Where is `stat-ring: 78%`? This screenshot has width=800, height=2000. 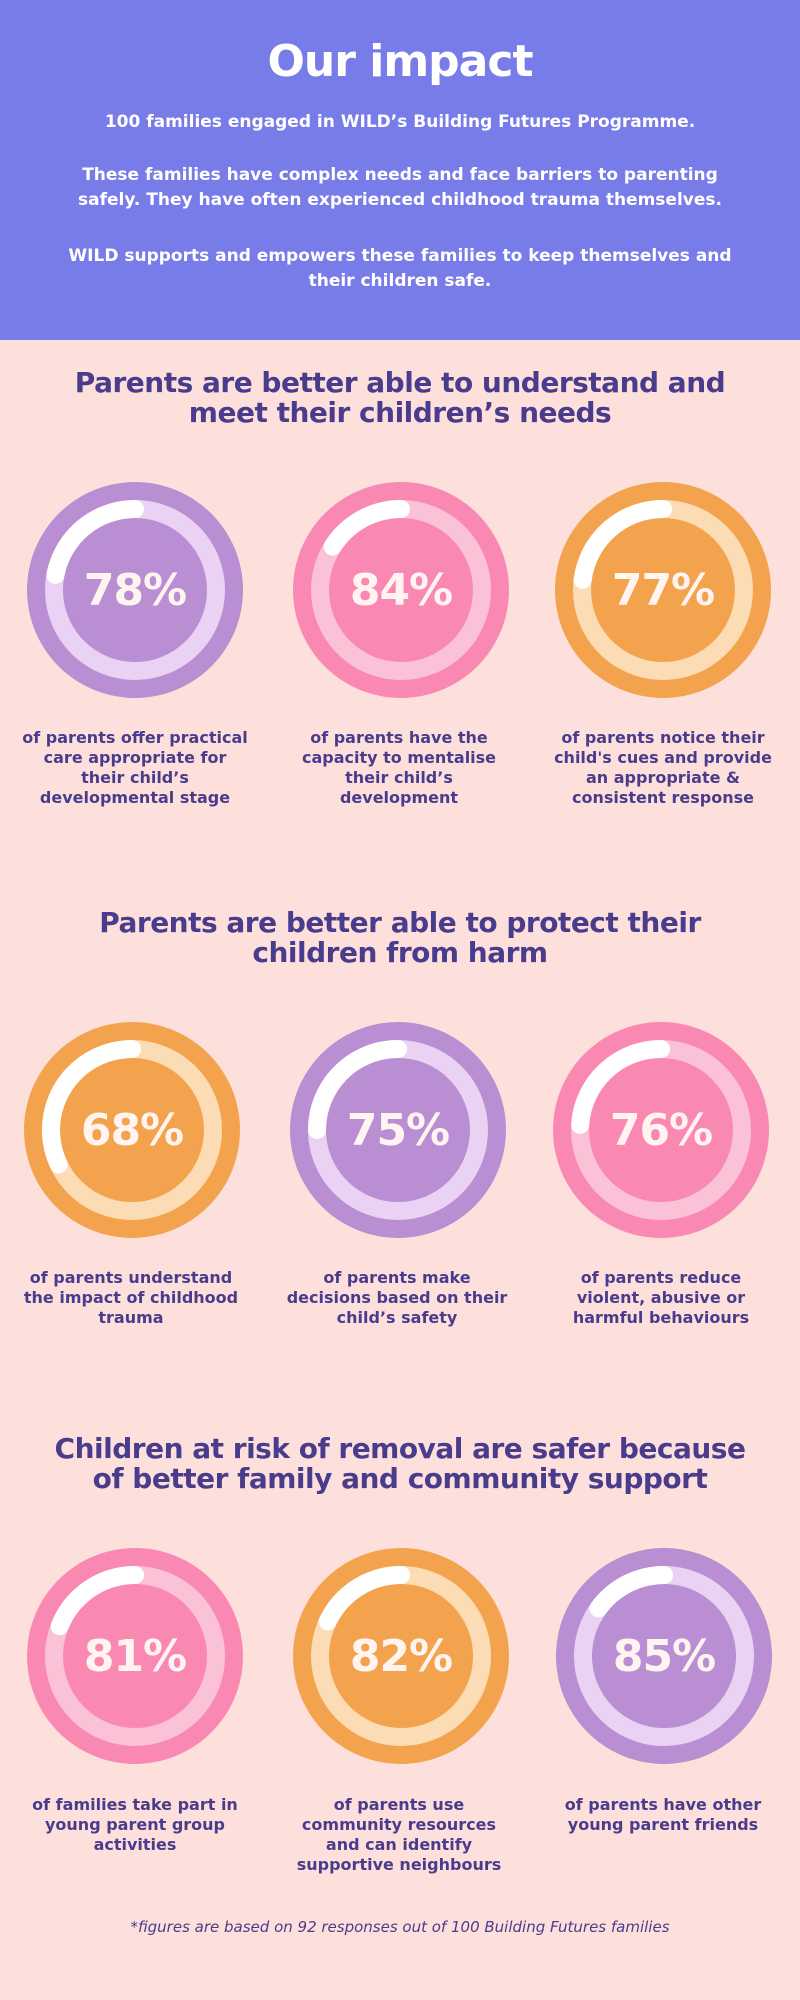 stat-ring: 78% is located at coordinates (135, 590).